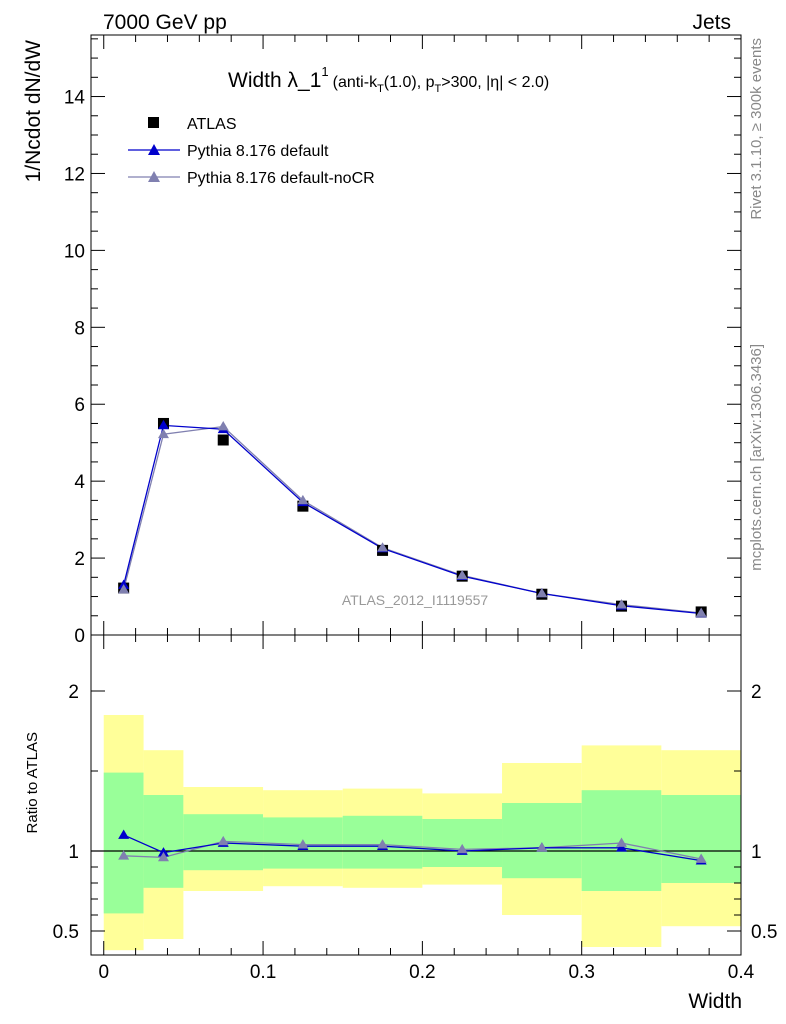  I want to click on title-part2: (1.0), p, so click(409, 82).